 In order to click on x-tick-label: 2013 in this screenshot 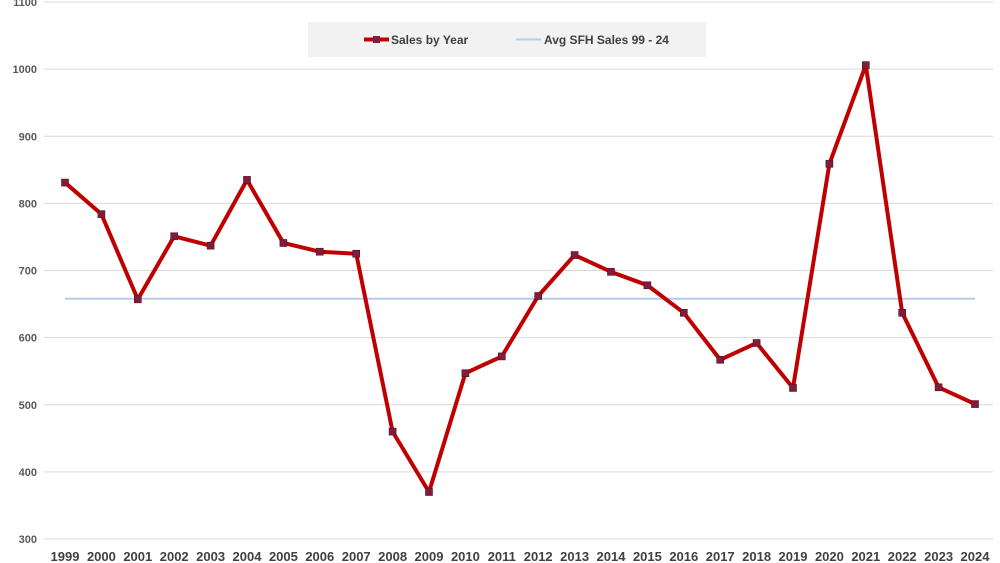, I will do `click(574, 556)`.